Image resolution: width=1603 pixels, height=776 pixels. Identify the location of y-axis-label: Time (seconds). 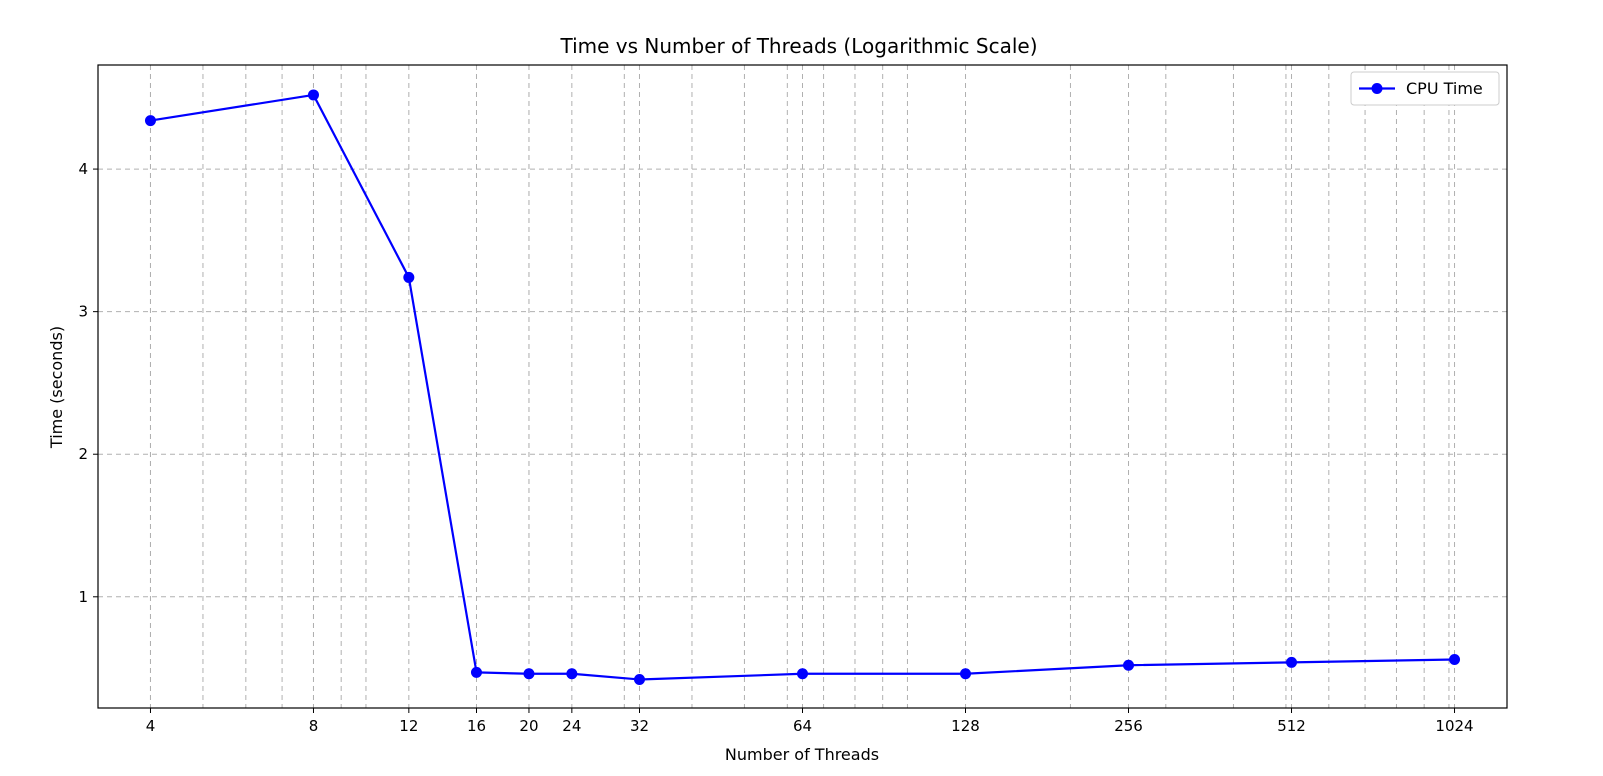
(56, 387).